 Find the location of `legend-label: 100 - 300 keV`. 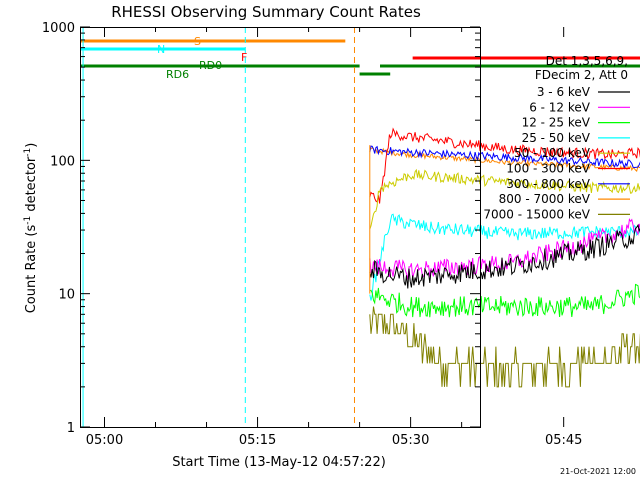

legend-label: 100 - 300 keV is located at coordinates (548, 169).